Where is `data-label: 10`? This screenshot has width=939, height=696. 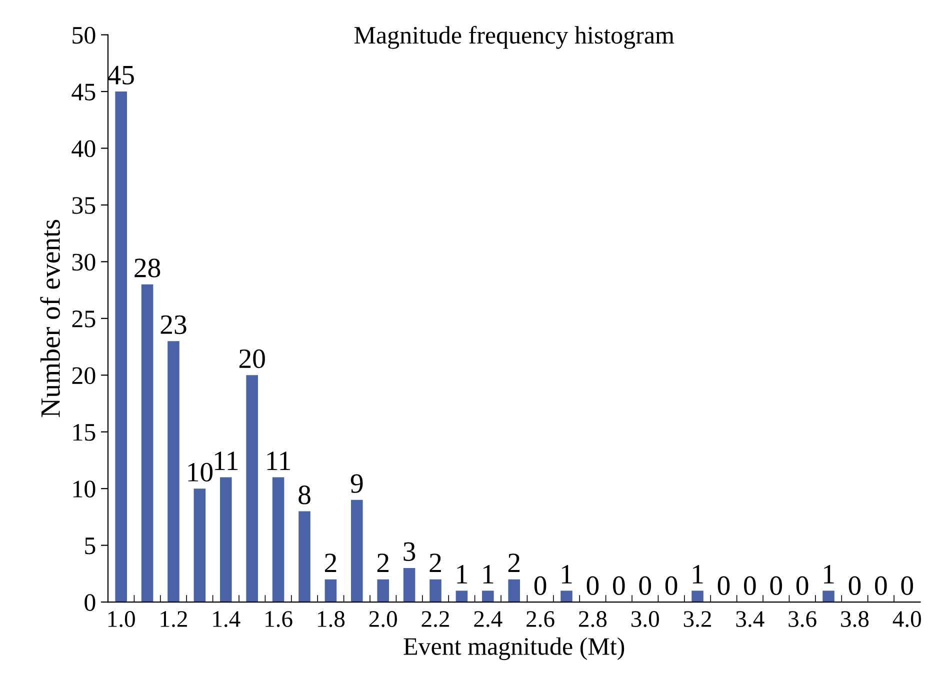 data-label: 10 is located at coordinates (200, 472).